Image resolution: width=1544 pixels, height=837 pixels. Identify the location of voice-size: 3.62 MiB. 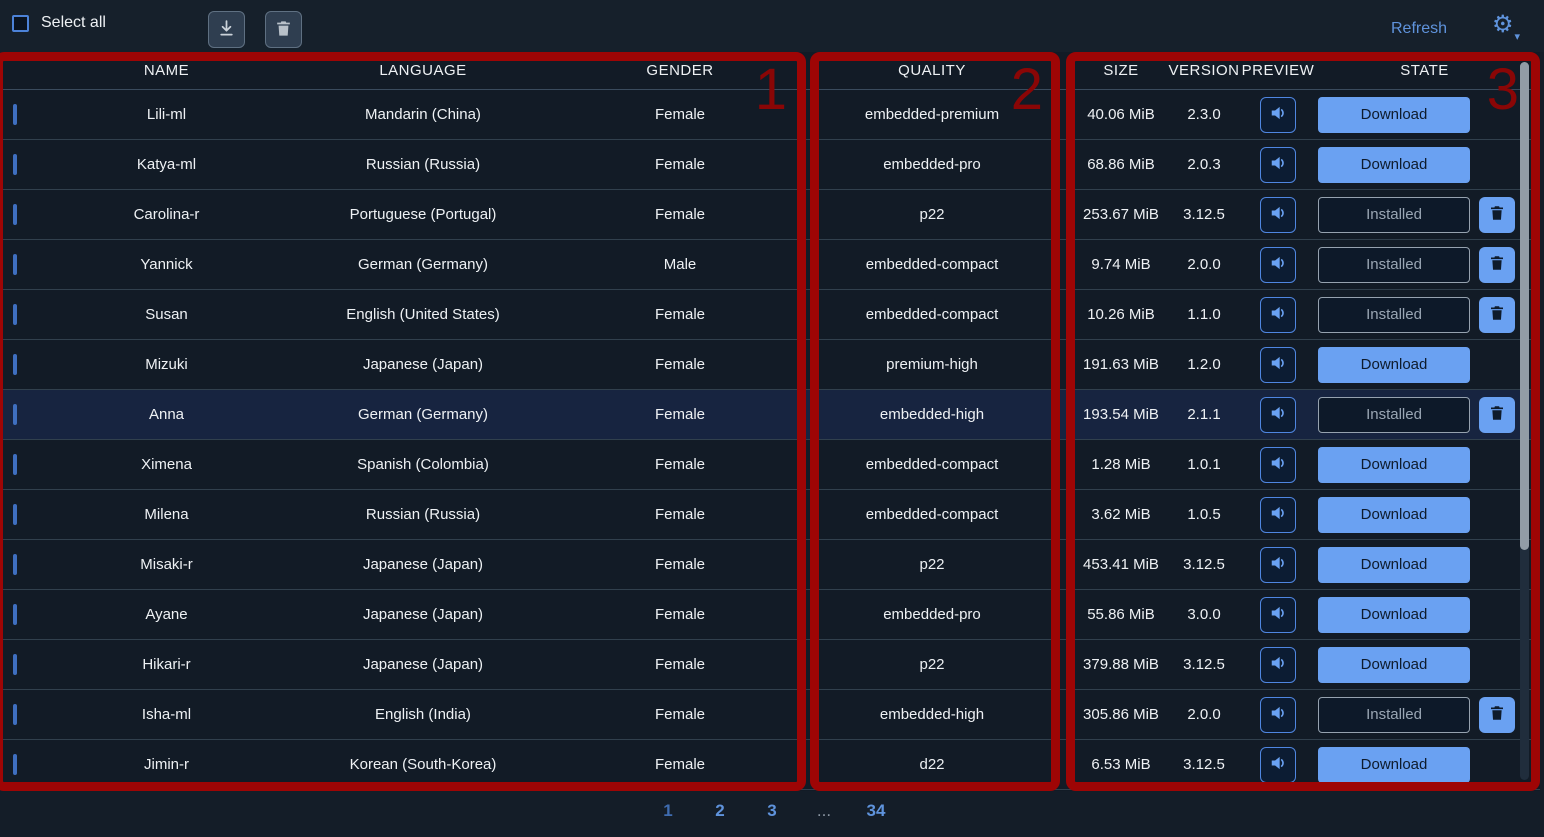
(1121, 514).